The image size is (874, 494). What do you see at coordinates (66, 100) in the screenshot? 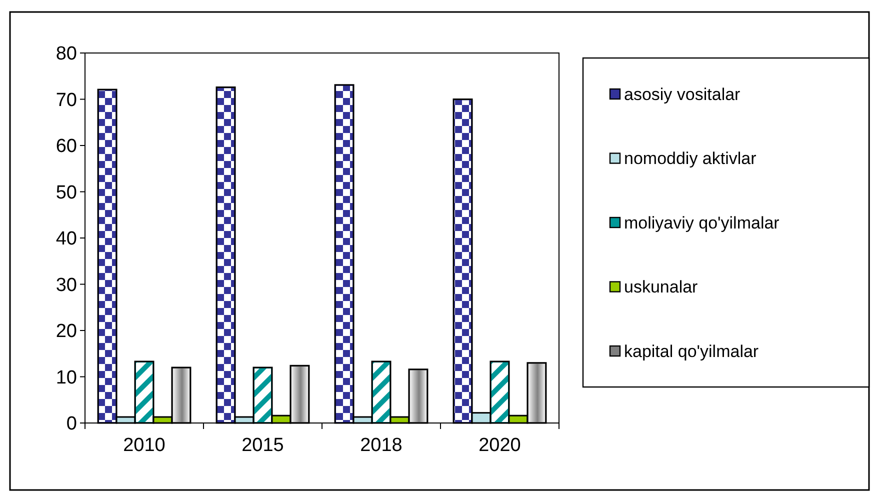
I see `y-tick-label: 70` at bounding box center [66, 100].